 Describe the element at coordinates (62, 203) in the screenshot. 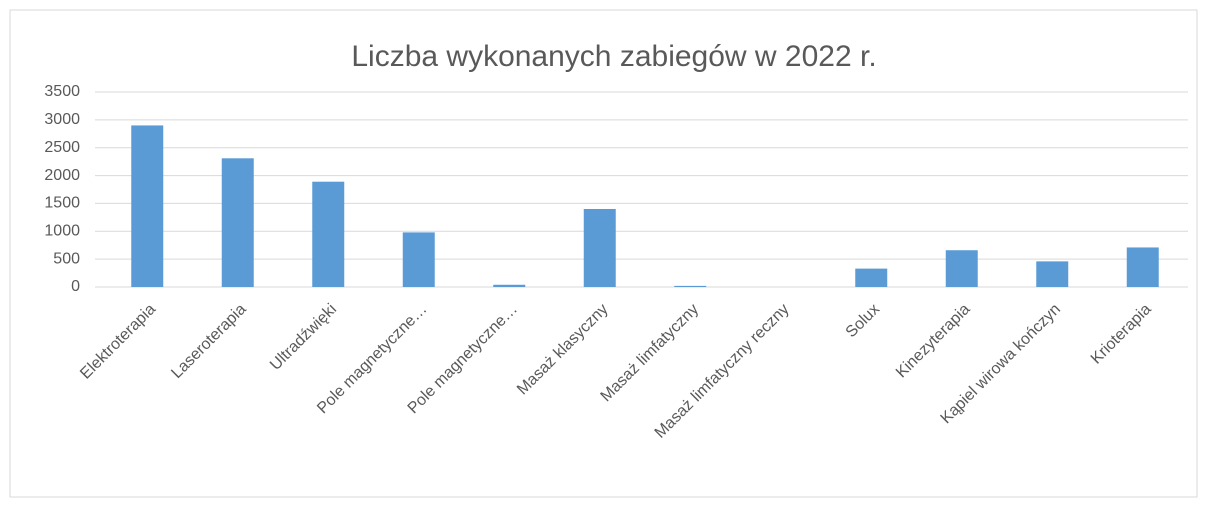

I see `y-tick-label: 1500` at that location.